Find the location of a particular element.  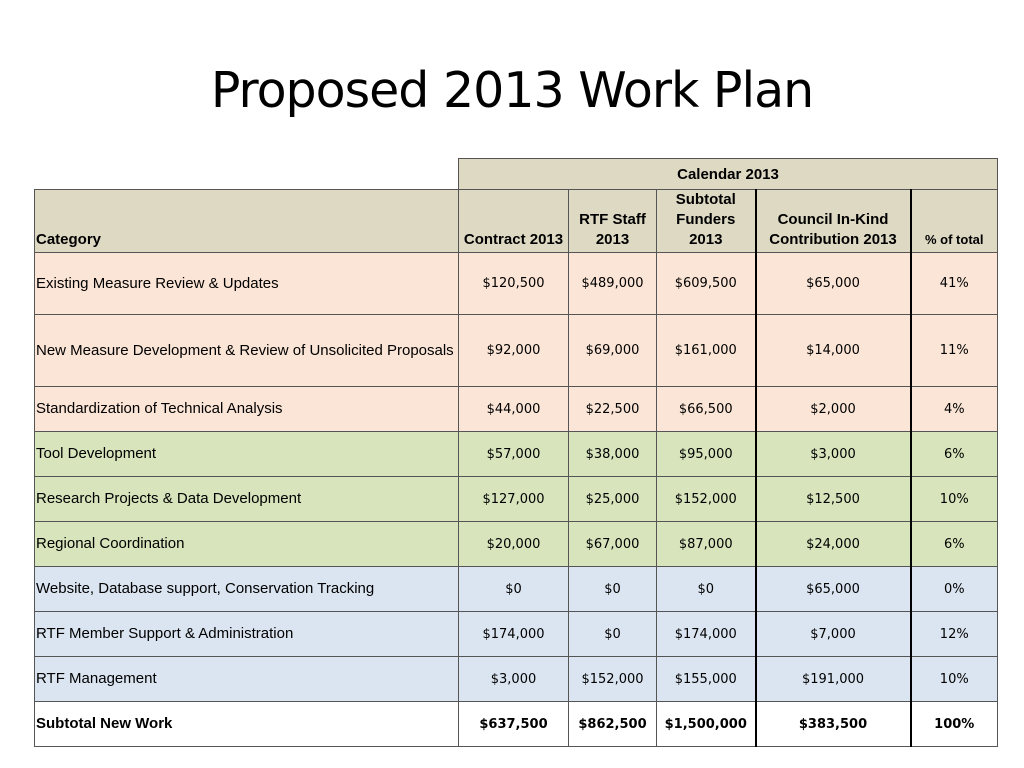

header-contract: Contract 2013 is located at coordinates (513, 221).